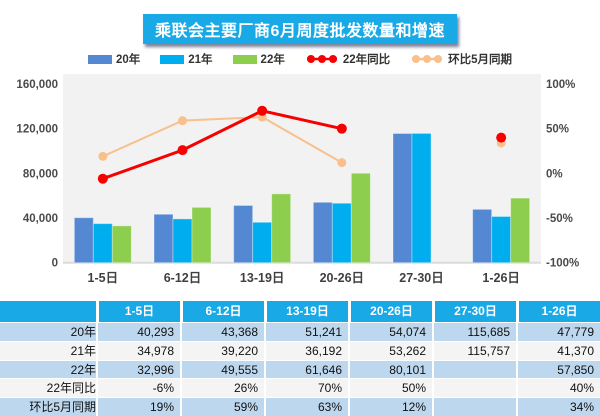 The width and height of the screenshot is (600, 416). Describe the element at coordinates (559, 219) in the screenshot. I see `right-axis-tick: -50%` at that location.